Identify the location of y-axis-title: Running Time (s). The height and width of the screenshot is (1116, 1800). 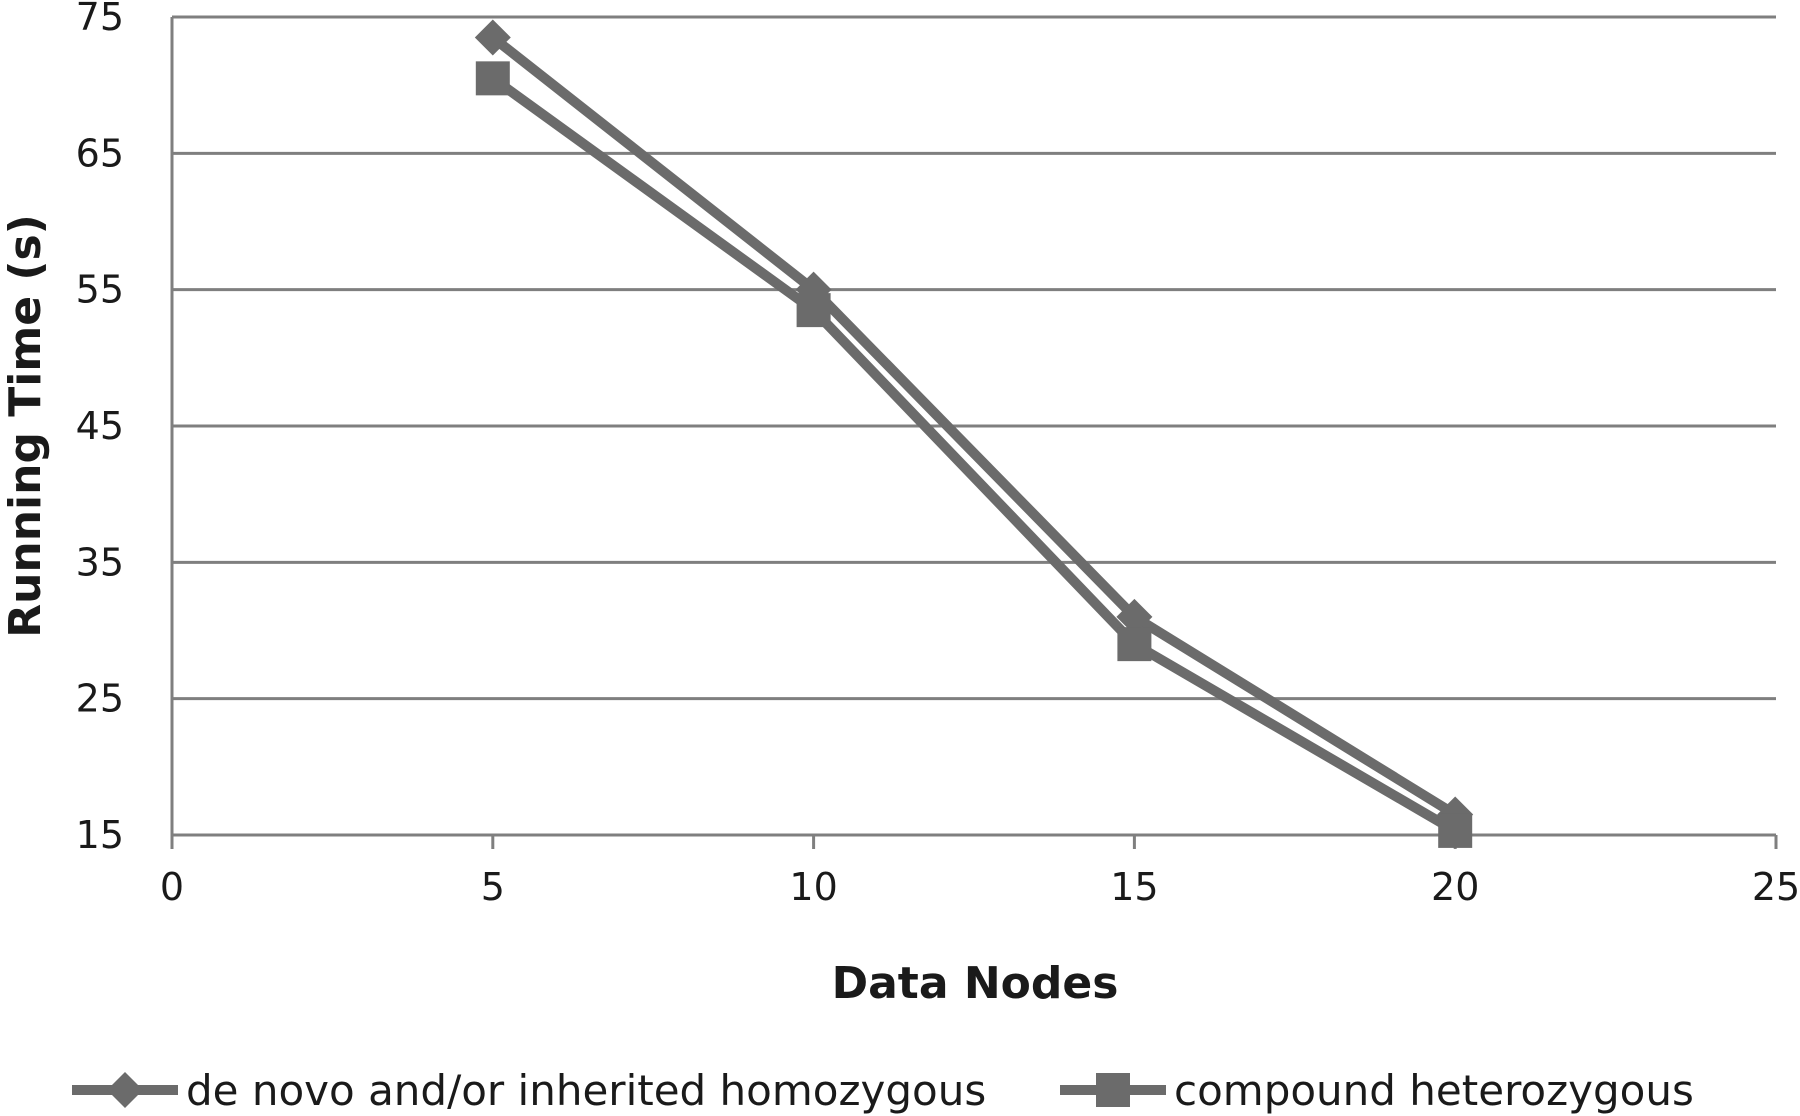
(25, 426).